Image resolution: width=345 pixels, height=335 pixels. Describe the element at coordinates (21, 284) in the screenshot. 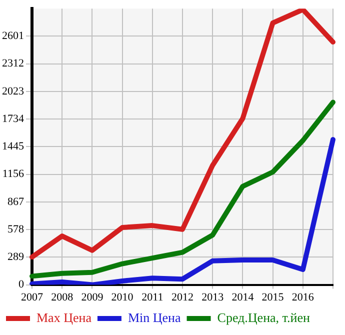

I see `y-tick-label: 0` at that location.